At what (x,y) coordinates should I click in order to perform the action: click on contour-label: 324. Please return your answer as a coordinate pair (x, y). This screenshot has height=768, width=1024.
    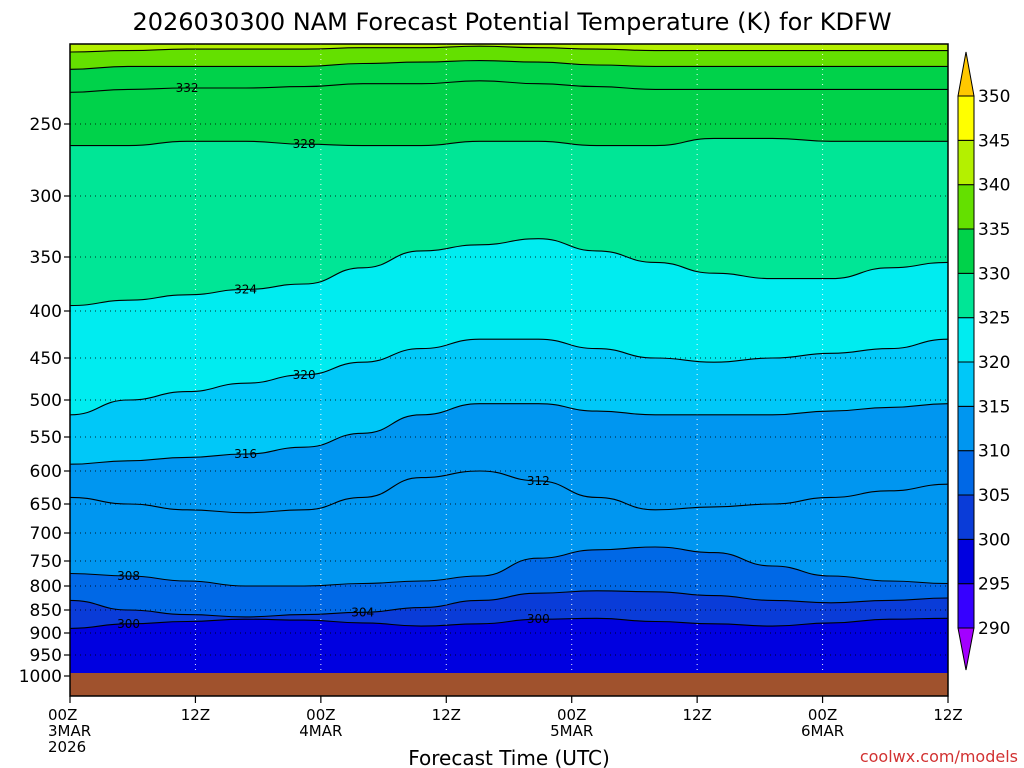
    Looking at the image, I should click on (245, 289).